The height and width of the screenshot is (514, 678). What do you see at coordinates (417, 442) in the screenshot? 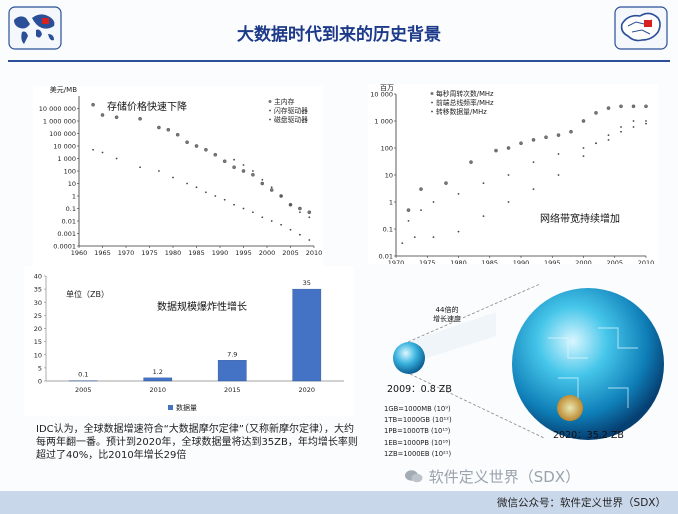
I see `unit-line: 1EB=1000PB (10¹⁸)` at bounding box center [417, 442].